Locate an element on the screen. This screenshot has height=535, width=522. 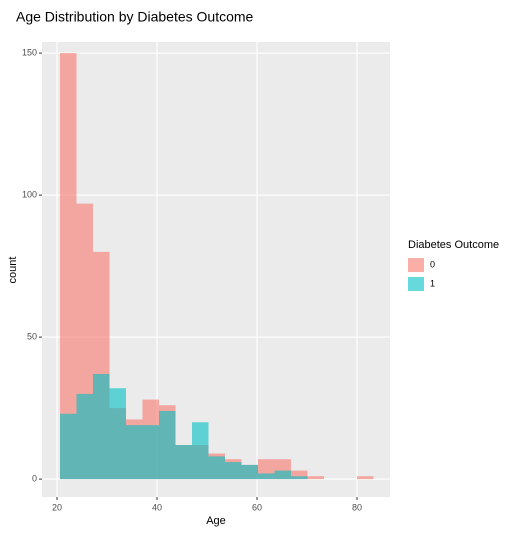
chart-title: Age Distribution by Diabetes Outcome is located at coordinates (135, 17).